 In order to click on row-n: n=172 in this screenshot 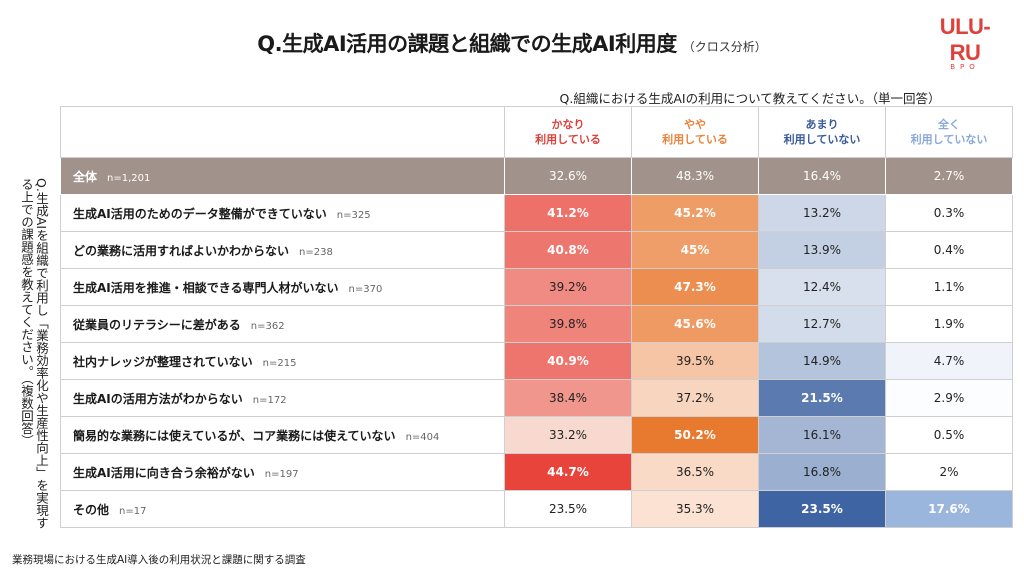, I will do `click(269, 400)`.